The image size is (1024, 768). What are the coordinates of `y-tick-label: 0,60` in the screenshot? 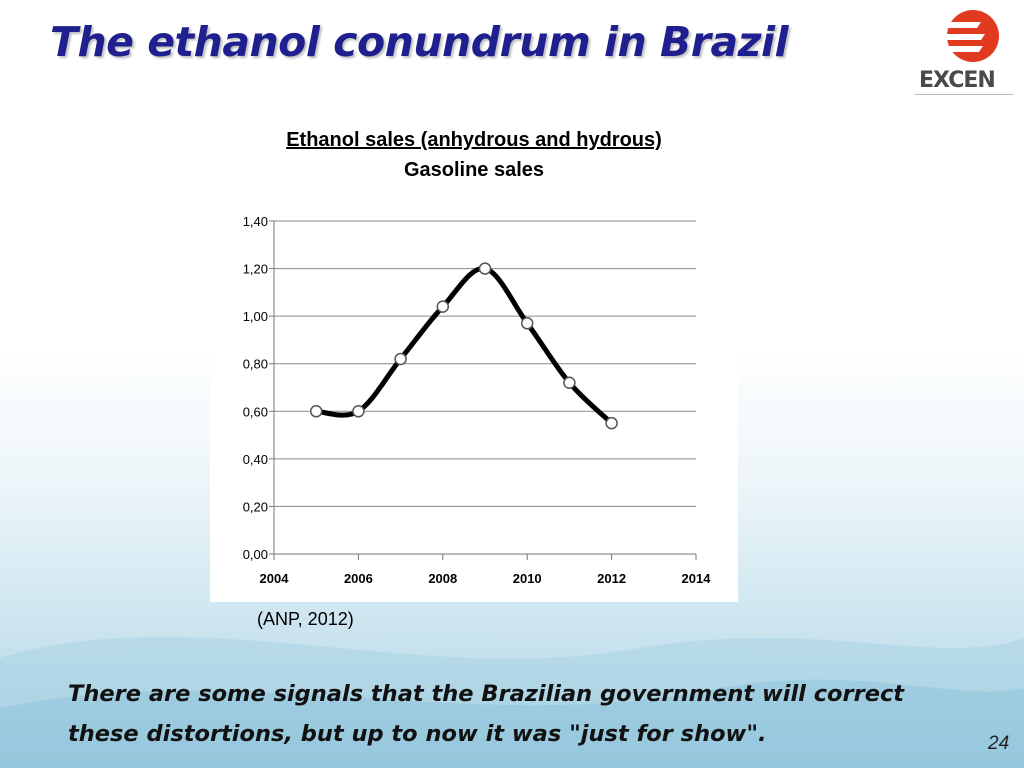 It's located at (255, 411).